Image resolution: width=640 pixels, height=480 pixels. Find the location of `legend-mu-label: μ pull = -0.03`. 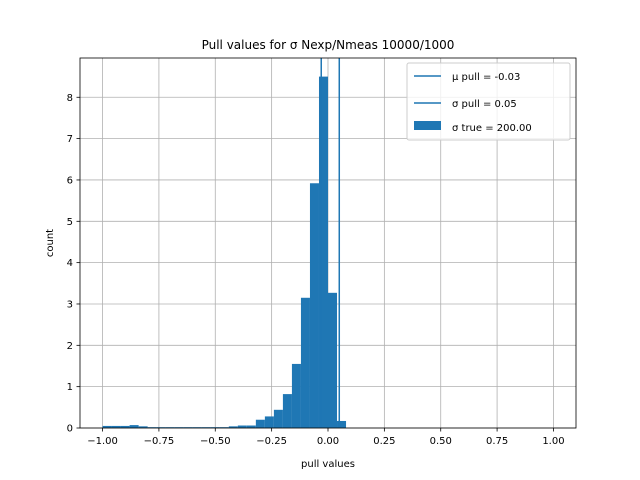

legend-mu-label: μ pull = -0.03 is located at coordinates (486, 77).